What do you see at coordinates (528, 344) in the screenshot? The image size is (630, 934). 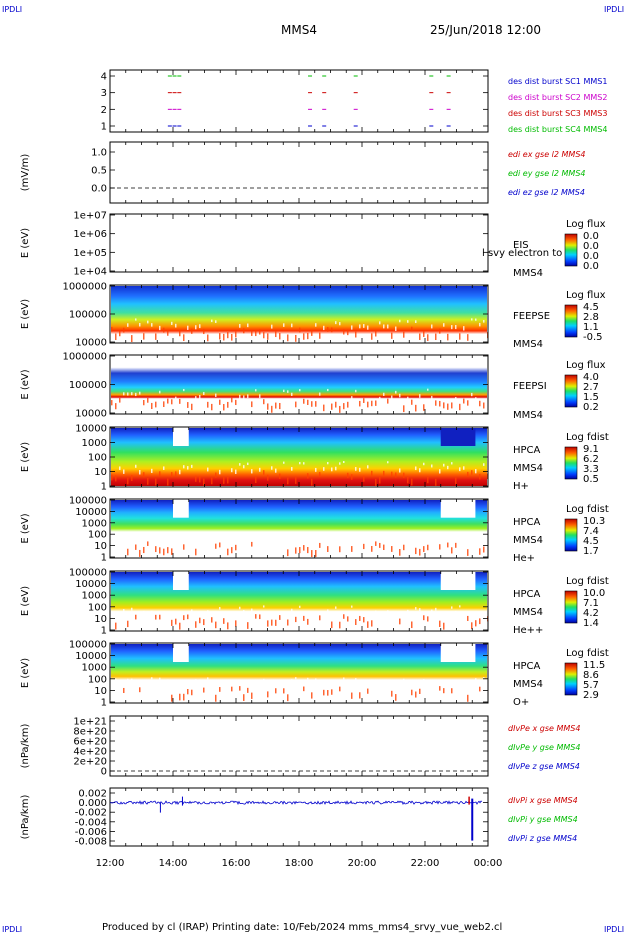 I see `side-label: MMS4` at bounding box center [528, 344].